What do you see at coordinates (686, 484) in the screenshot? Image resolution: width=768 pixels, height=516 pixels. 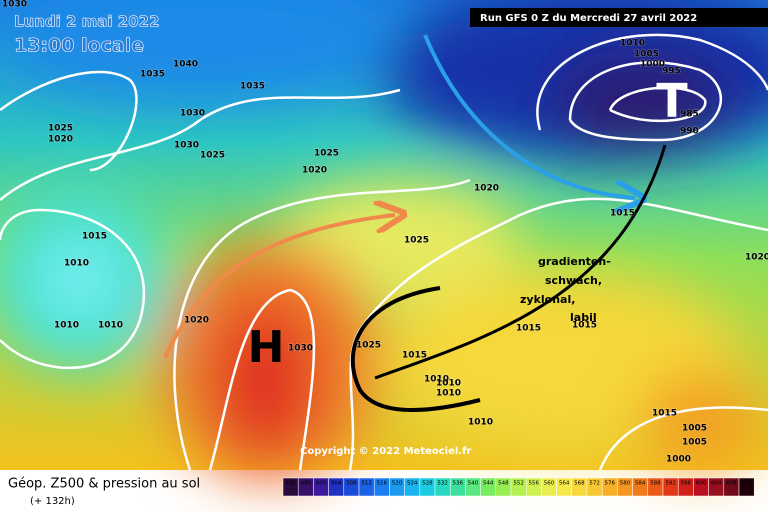 I see `scale-label: 596` at bounding box center [686, 484].